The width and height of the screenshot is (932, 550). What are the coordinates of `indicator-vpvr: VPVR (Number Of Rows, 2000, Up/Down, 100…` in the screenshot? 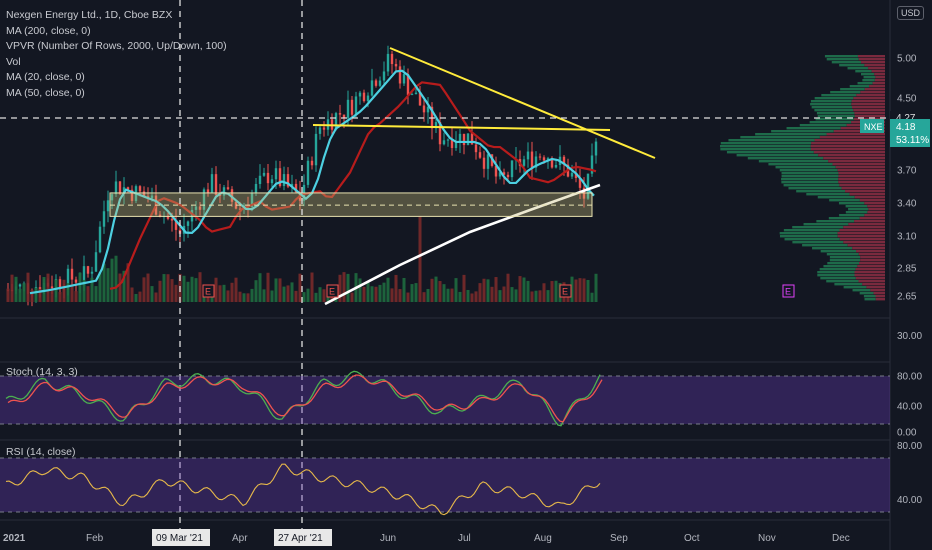 It's located at (116, 46).